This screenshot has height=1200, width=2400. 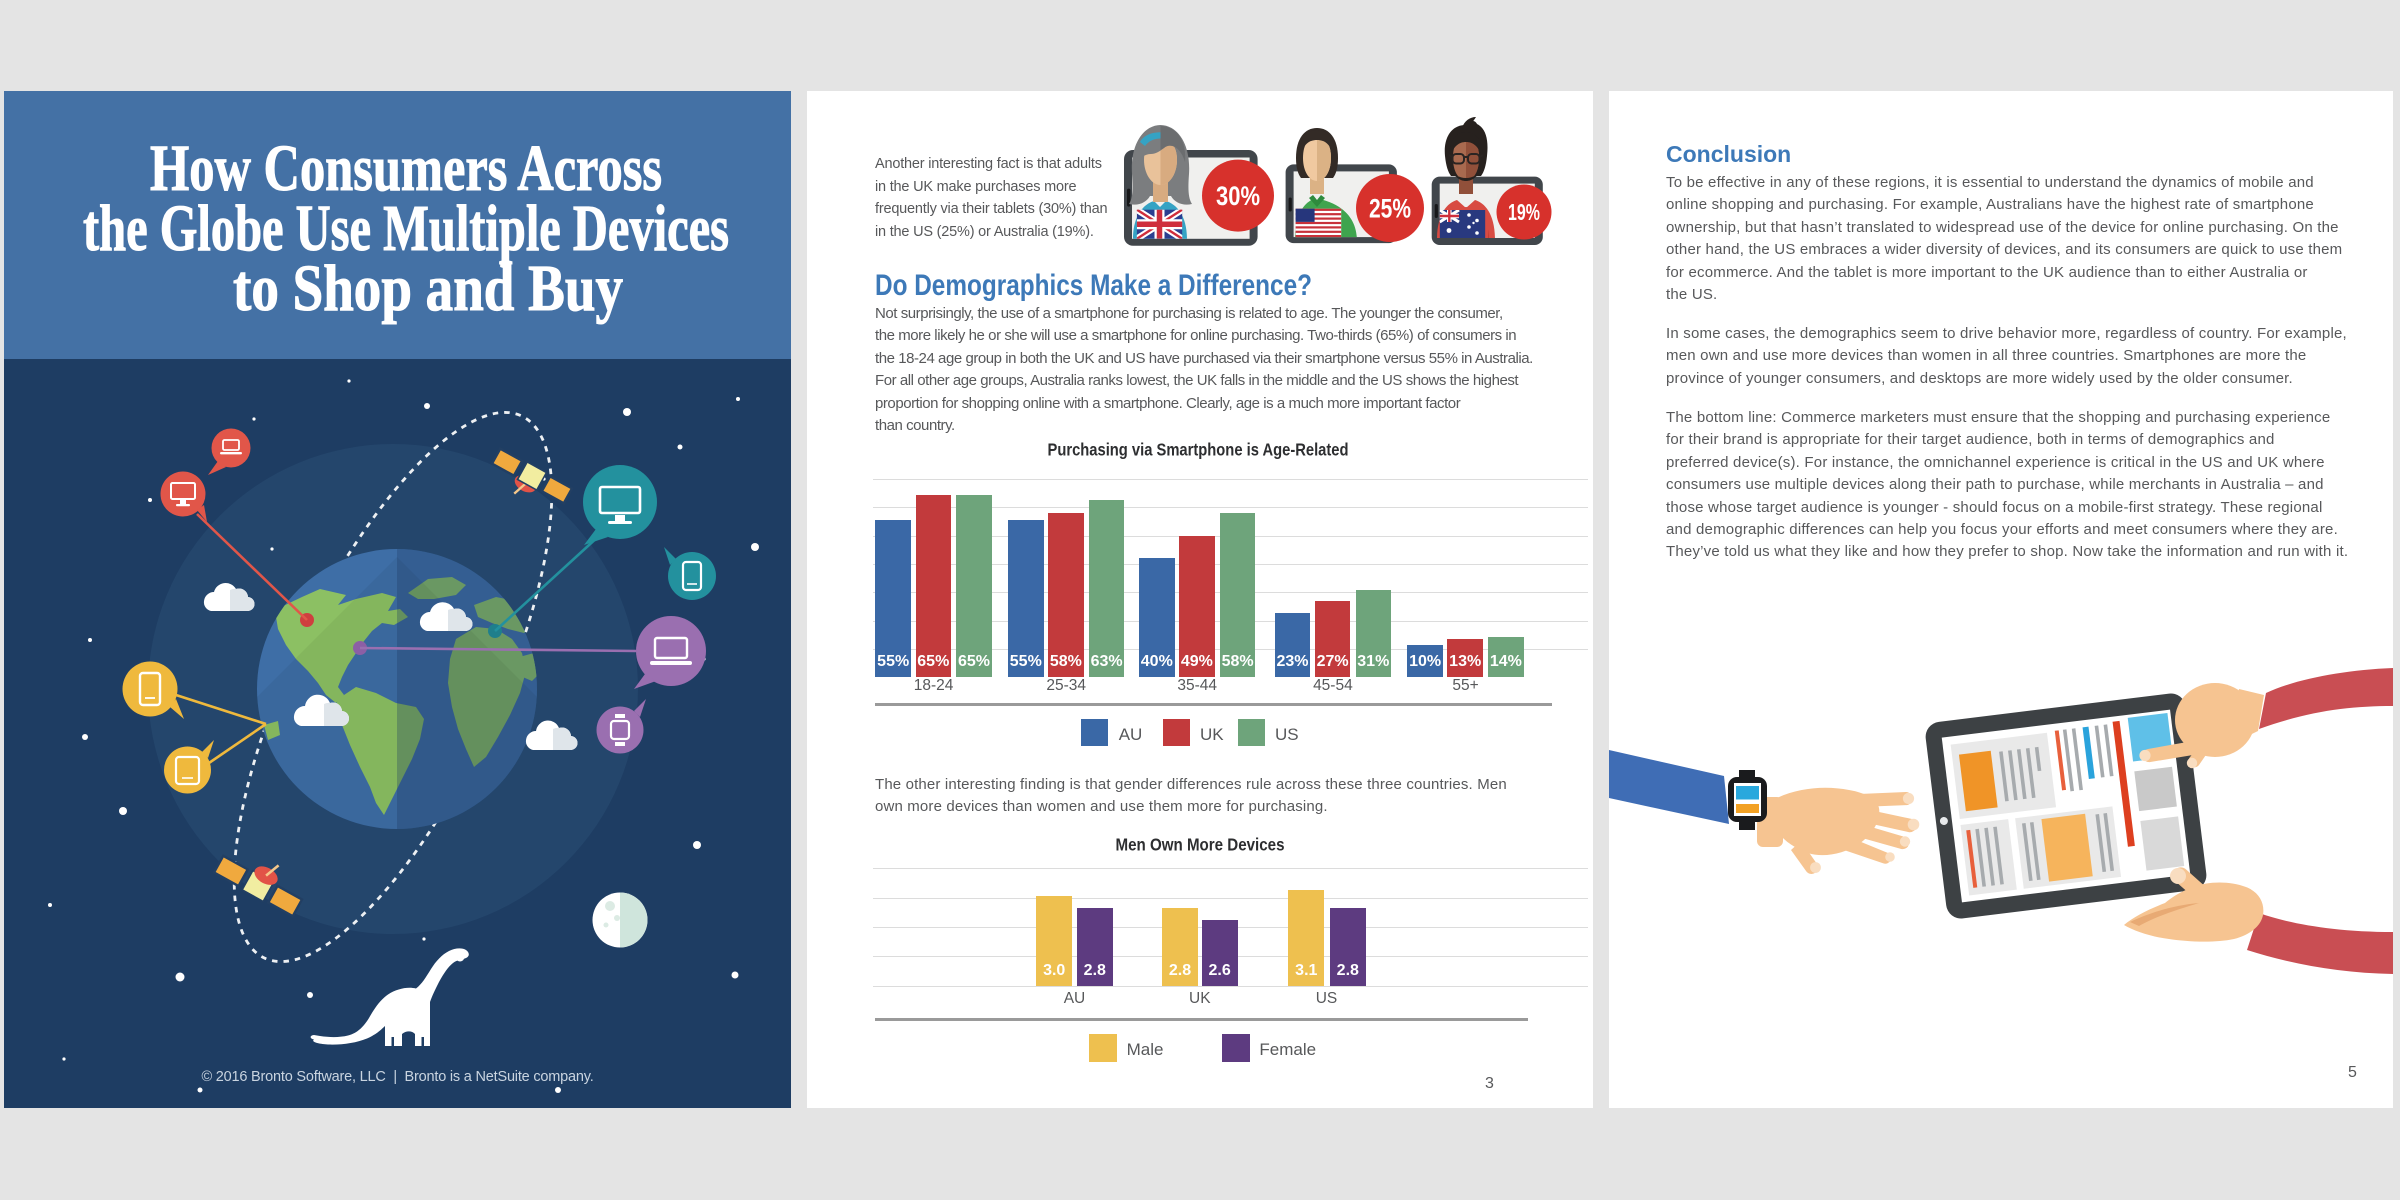 What do you see at coordinates (1524, 212) in the screenshot?
I see `svg-text: 19%` at bounding box center [1524, 212].